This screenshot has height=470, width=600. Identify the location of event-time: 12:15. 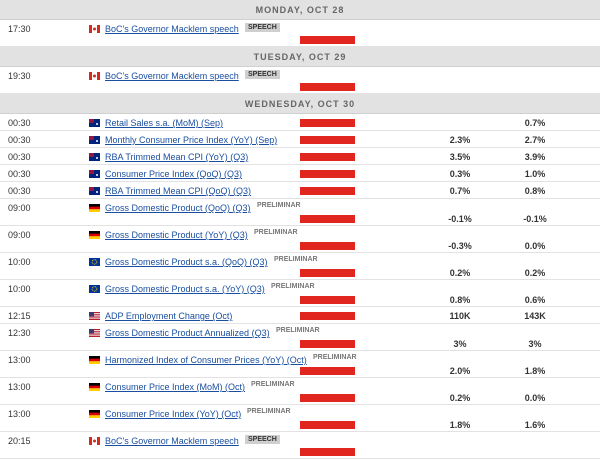
(19, 316).